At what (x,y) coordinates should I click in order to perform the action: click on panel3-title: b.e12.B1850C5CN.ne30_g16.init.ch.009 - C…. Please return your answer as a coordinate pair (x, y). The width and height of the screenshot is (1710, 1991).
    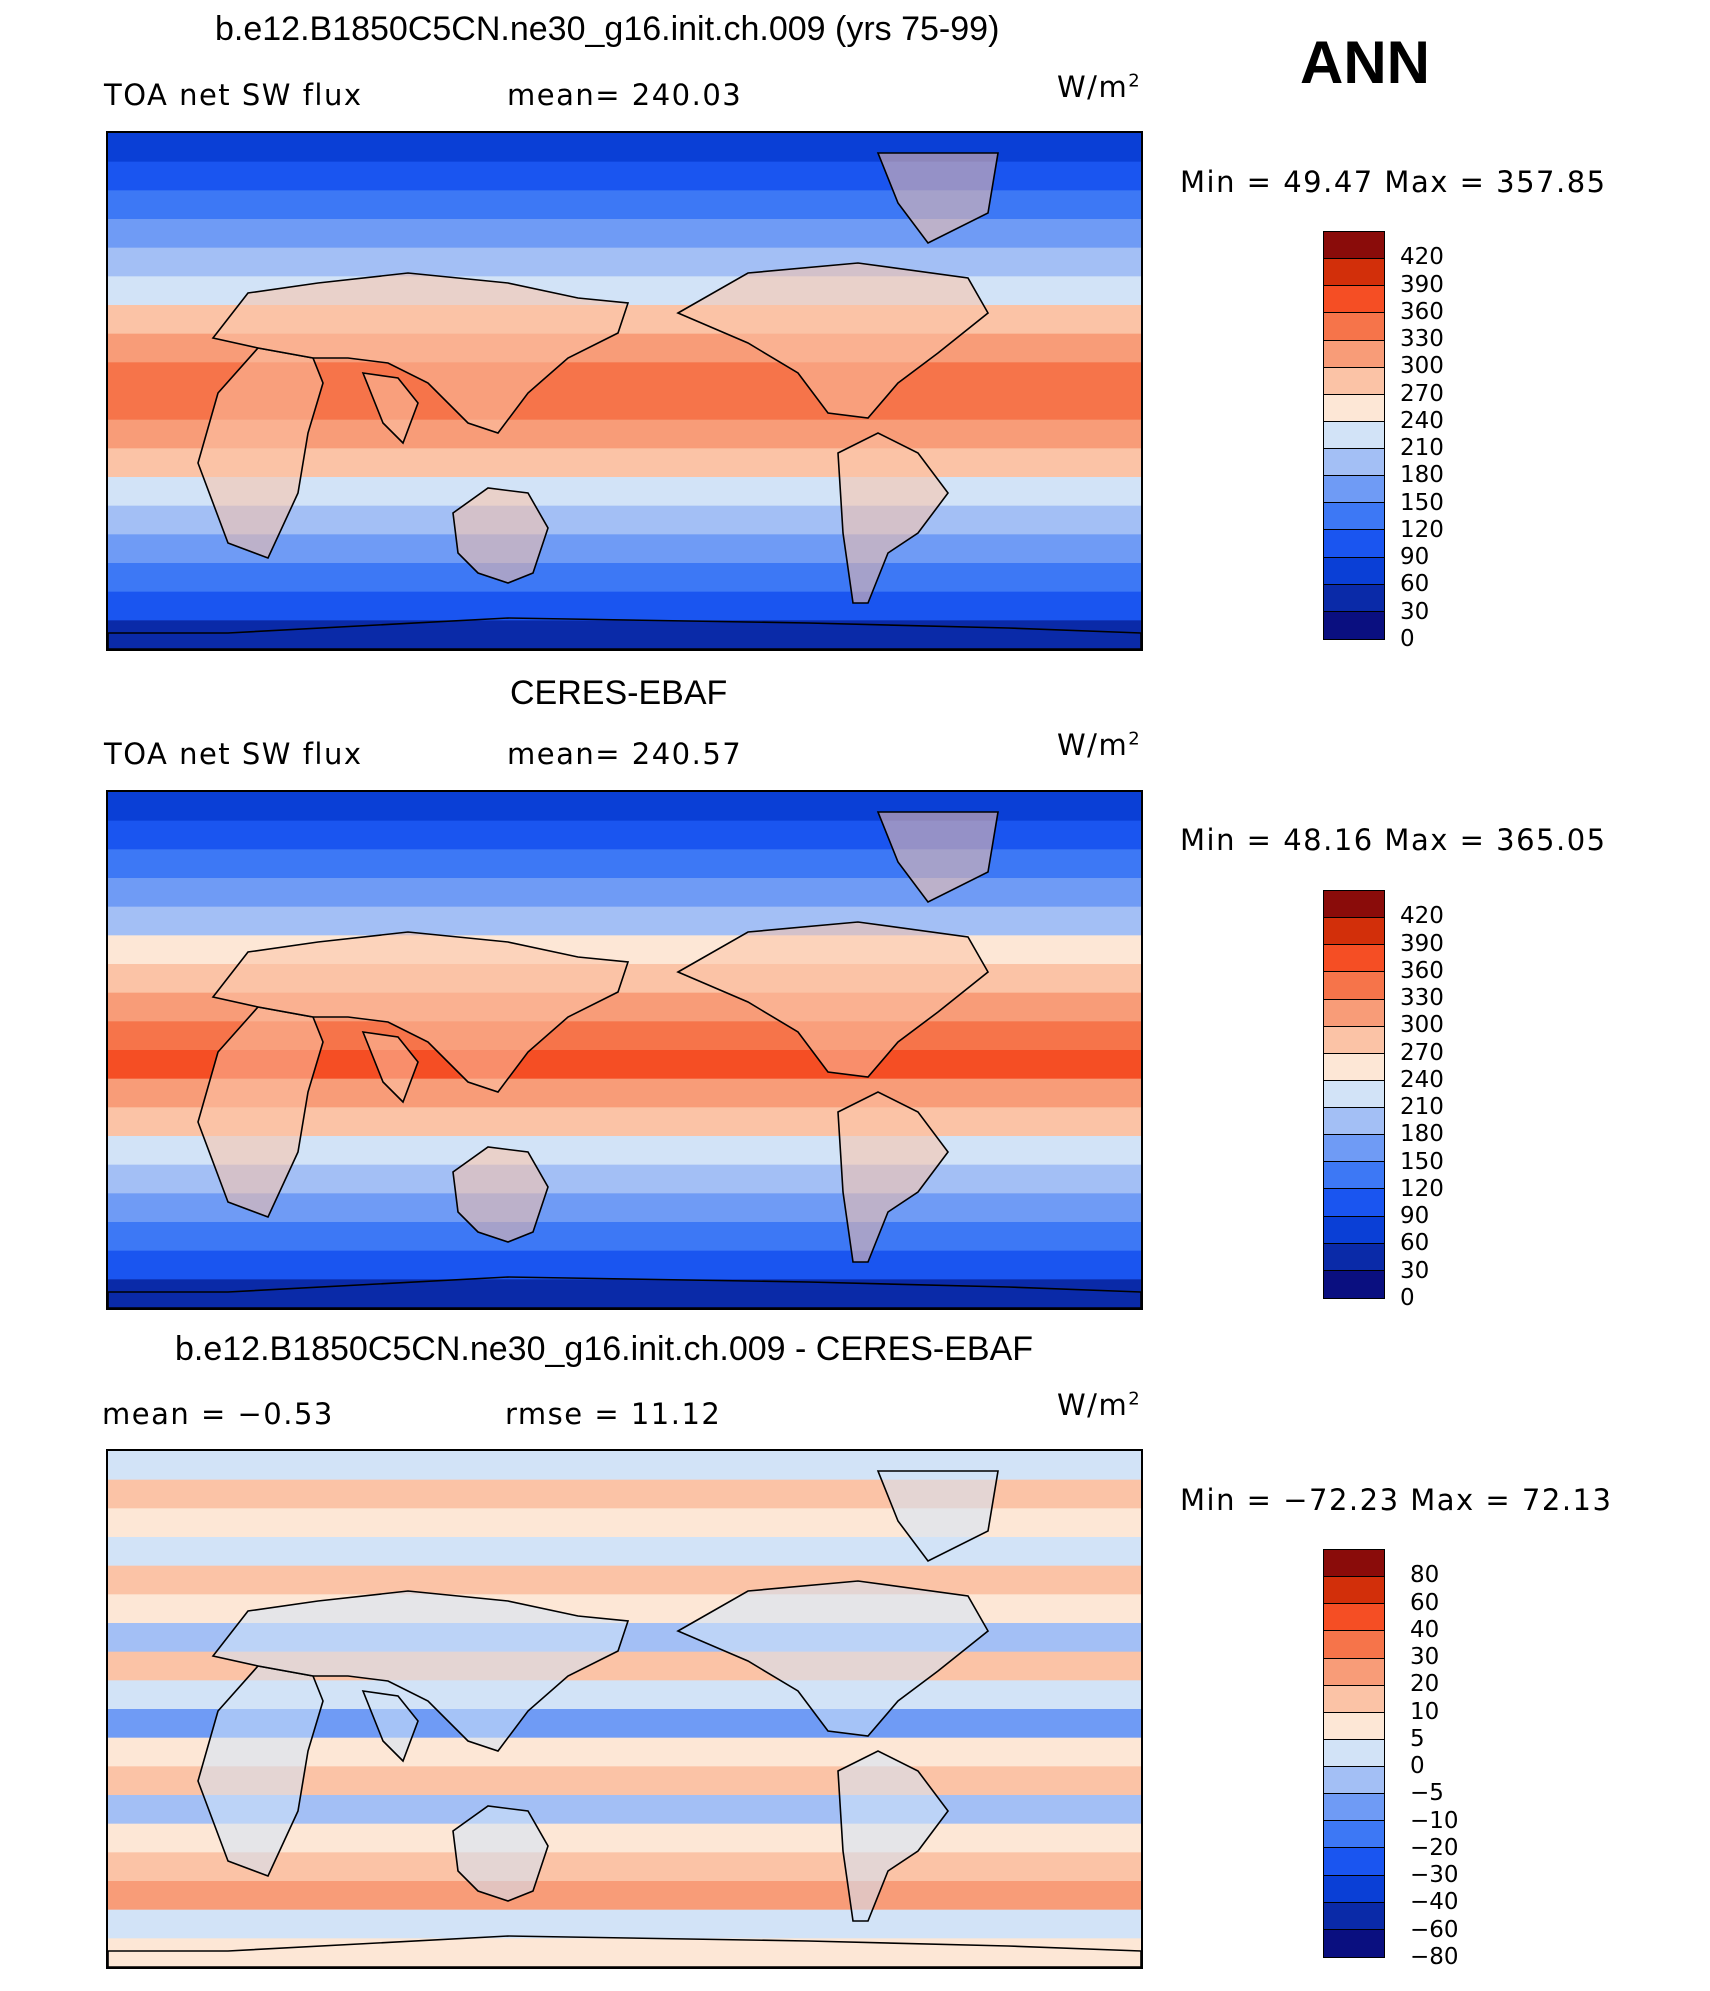
    Looking at the image, I should click on (604, 1349).